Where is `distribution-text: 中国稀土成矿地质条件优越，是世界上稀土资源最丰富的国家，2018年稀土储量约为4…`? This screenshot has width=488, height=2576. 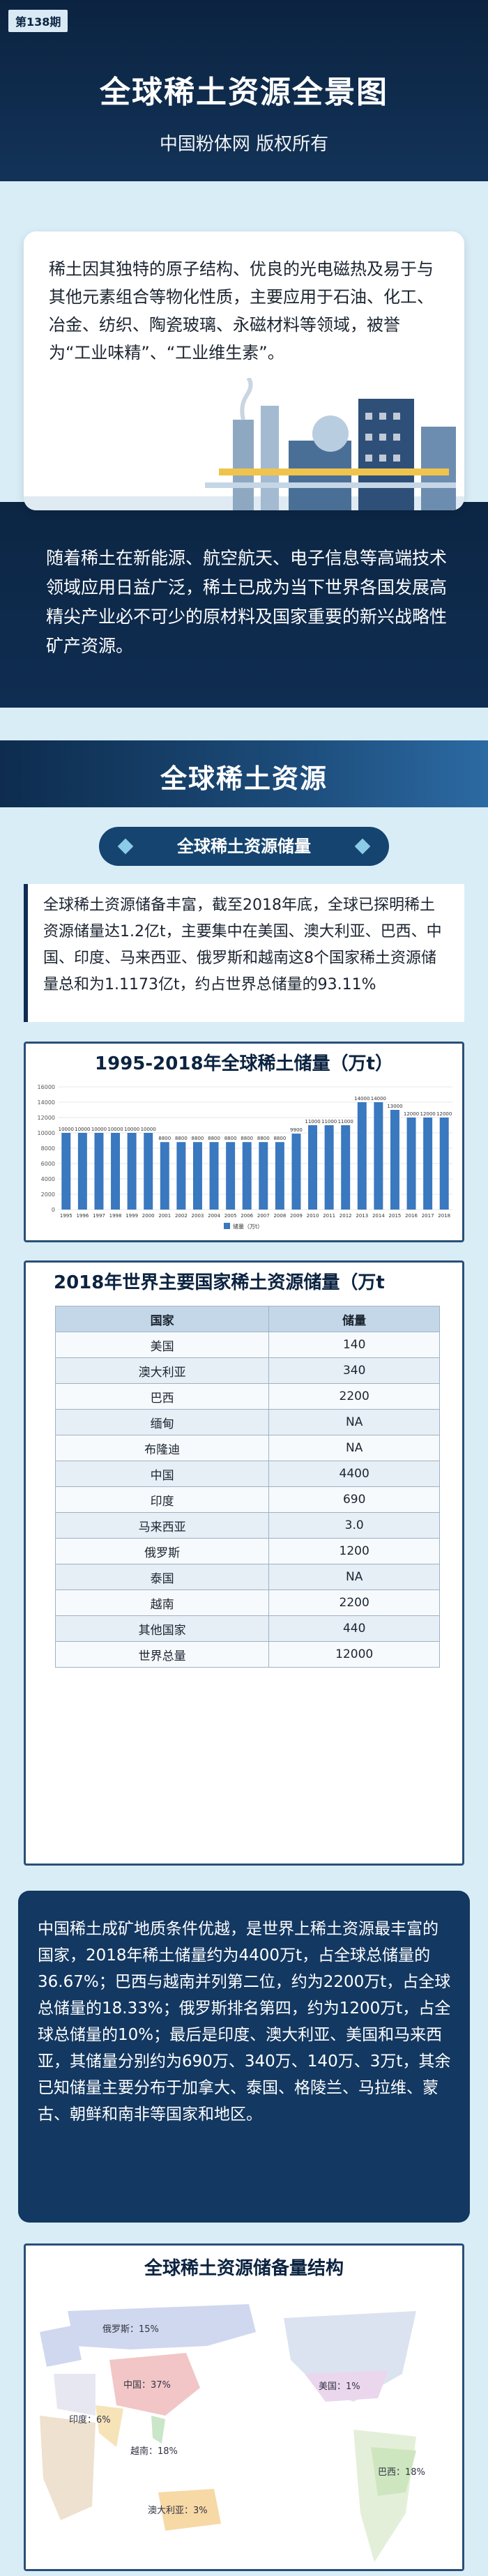 distribution-text: 中国稀土成矿地质条件优越，是世界上稀土资源最丰富的国家，2018年稀土储量约为4… is located at coordinates (244, 2022).